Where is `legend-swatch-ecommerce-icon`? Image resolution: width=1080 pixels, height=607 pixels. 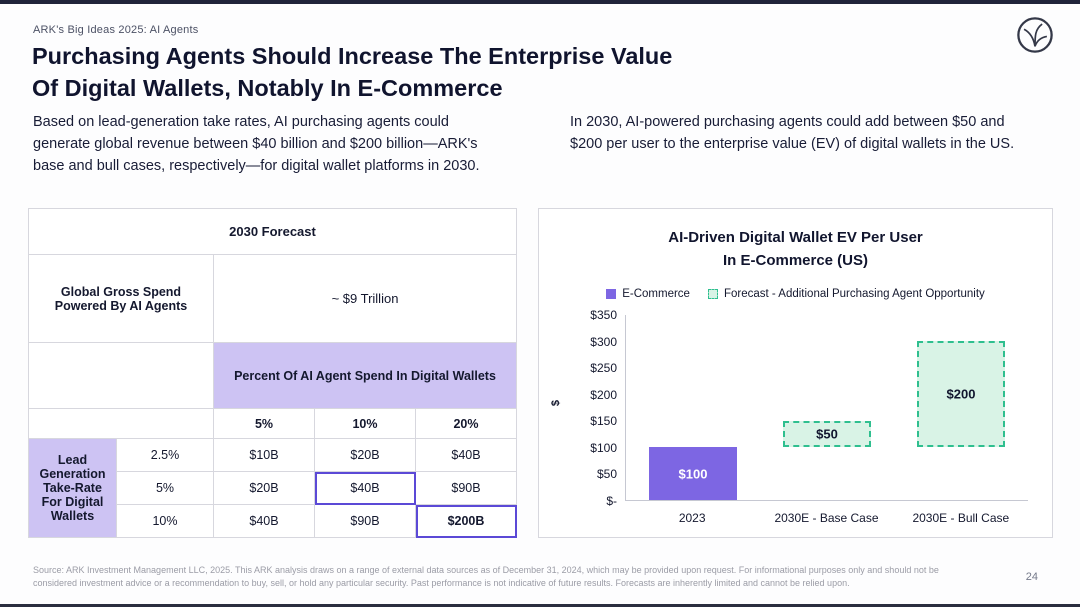 legend-swatch-ecommerce-icon is located at coordinates (611, 293).